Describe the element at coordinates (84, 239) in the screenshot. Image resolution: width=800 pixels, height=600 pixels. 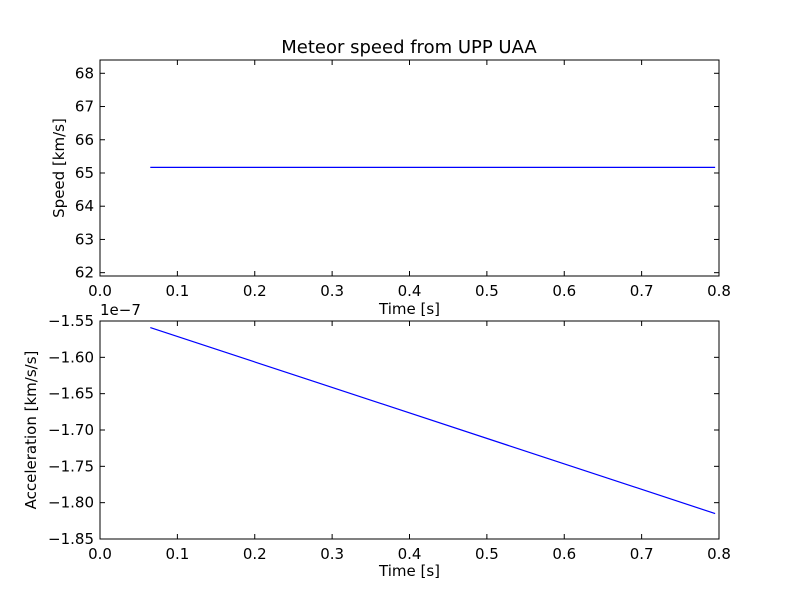
I see `y-tick-label: 63` at that location.